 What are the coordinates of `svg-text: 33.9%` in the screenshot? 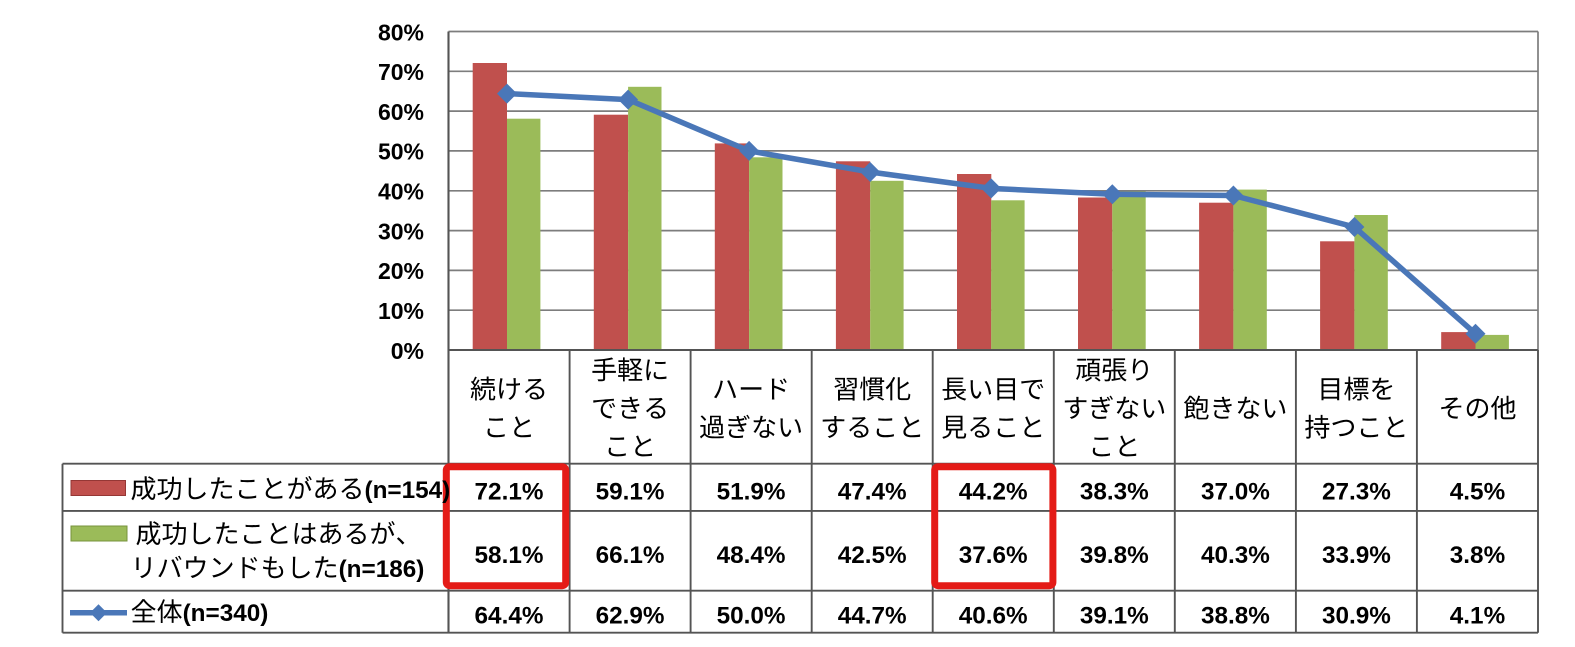 It's located at (1356, 555).